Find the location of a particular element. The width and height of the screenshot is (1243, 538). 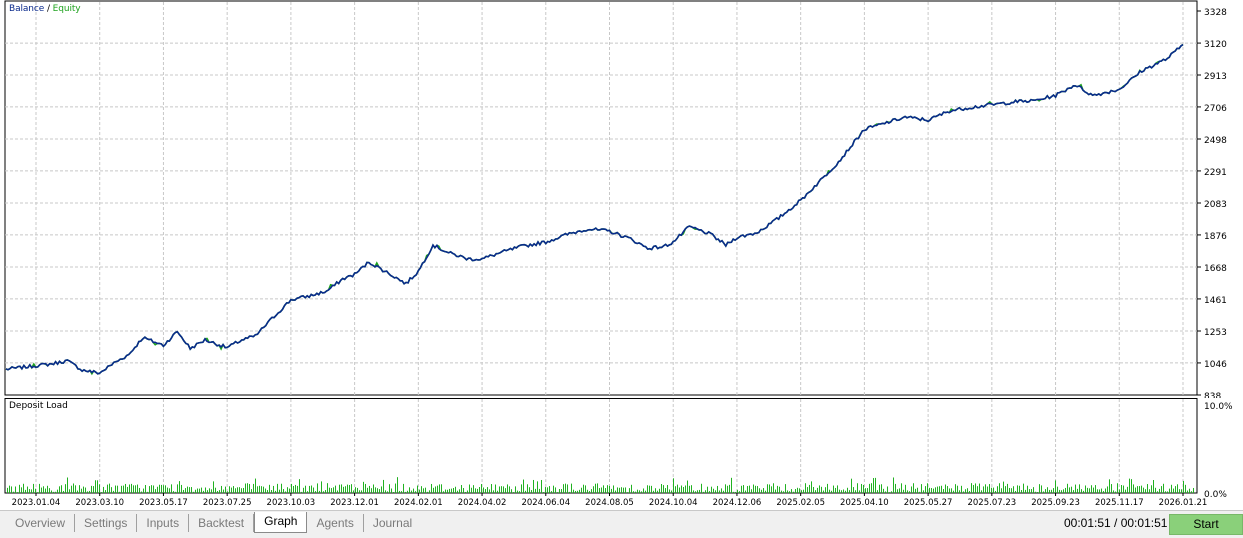

y-tick-label: 838 is located at coordinates (1212, 395).